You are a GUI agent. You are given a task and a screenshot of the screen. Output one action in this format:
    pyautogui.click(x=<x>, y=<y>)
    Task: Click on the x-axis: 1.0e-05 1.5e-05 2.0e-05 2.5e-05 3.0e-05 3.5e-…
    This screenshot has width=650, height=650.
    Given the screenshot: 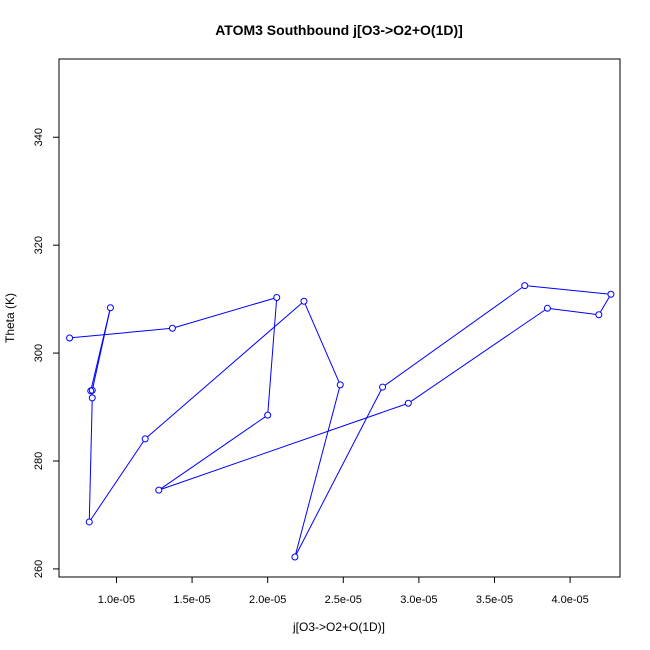 What is the action you would take?
    pyautogui.click(x=343, y=591)
    